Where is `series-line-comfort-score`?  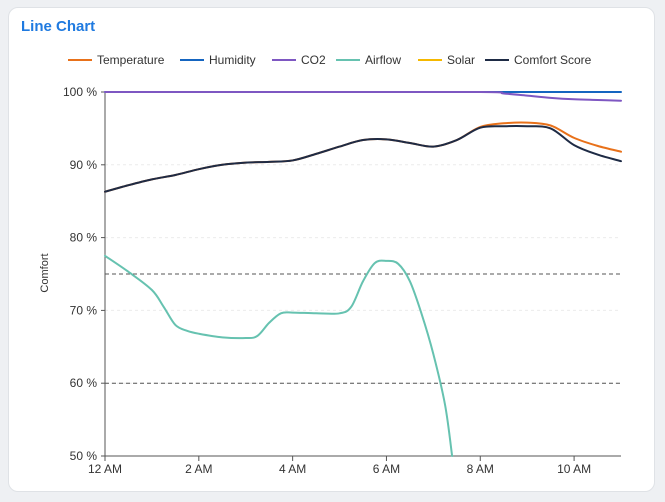 series-line-comfort-score is located at coordinates (363, 158).